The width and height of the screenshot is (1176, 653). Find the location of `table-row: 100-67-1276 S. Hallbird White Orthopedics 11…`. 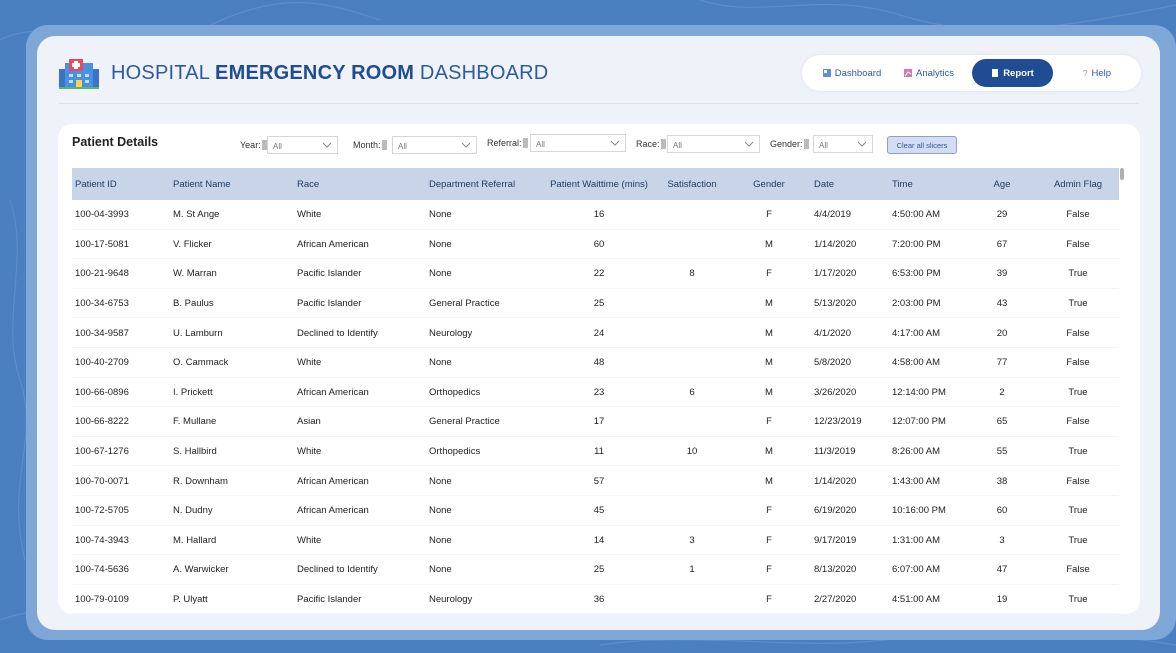

table-row: 100-67-1276 S. Hallbird White Orthopedics 11… is located at coordinates (595, 452).